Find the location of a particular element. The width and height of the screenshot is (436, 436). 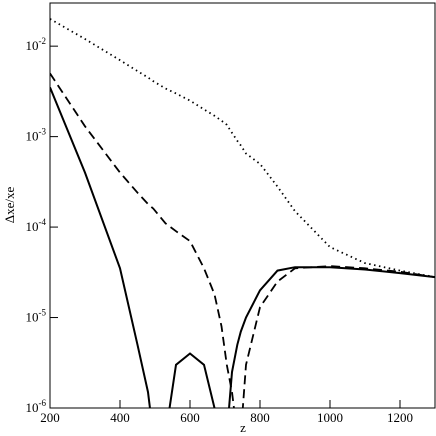

y-tick-label: 10⁻⁴ is located at coordinates (36, 225).